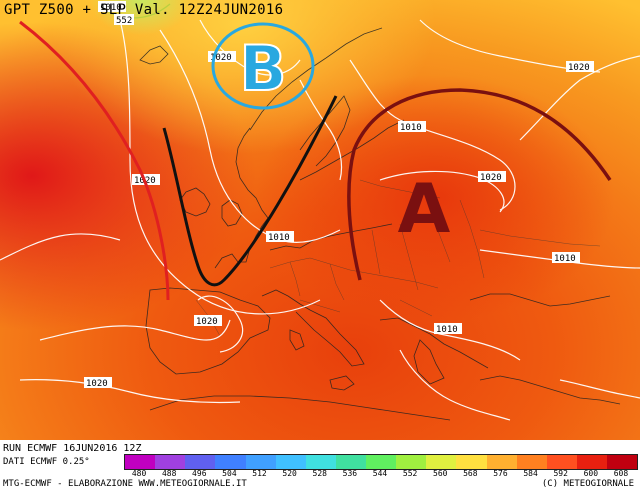  Describe the element at coordinates (424, 209) in the screenshot. I see `high-pressure-label: A` at that location.